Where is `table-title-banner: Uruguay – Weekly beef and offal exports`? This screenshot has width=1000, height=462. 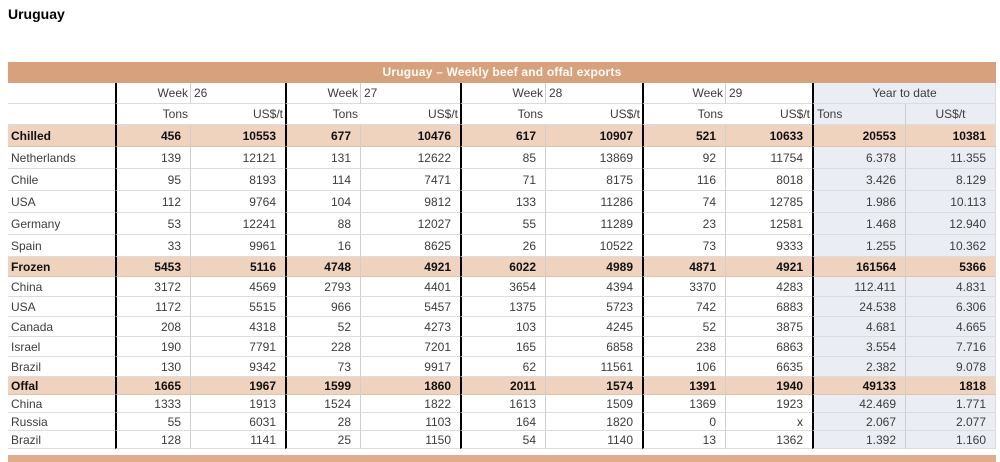 table-title-banner: Uruguay – Weekly beef and offal exports is located at coordinates (502, 72).